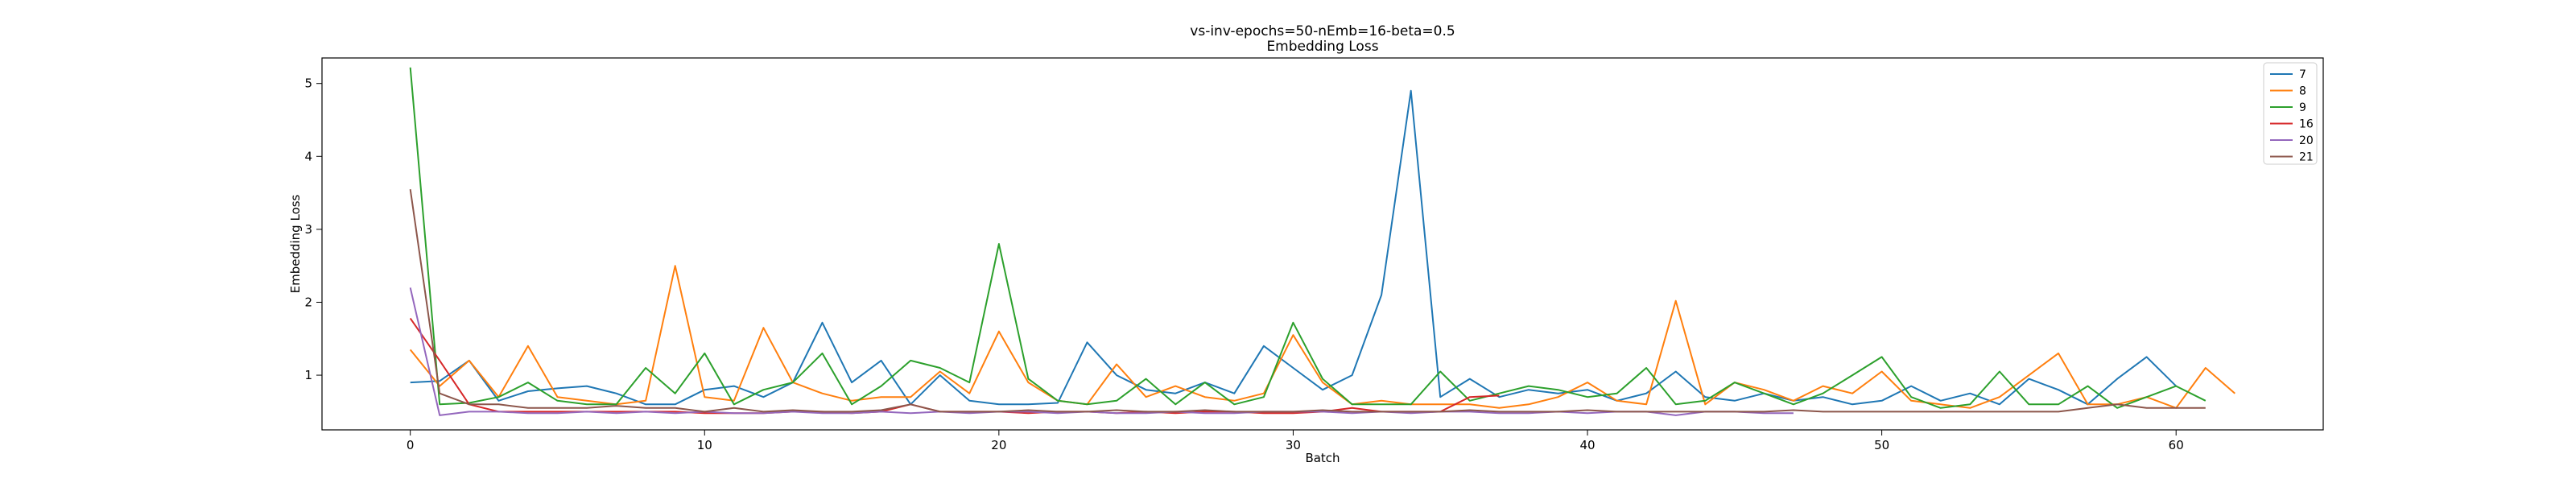 The image size is (2576, 483). Describe the element at coordinates (2302, 107) in the screenshot. I see `legend-label-9: 9` at that location.